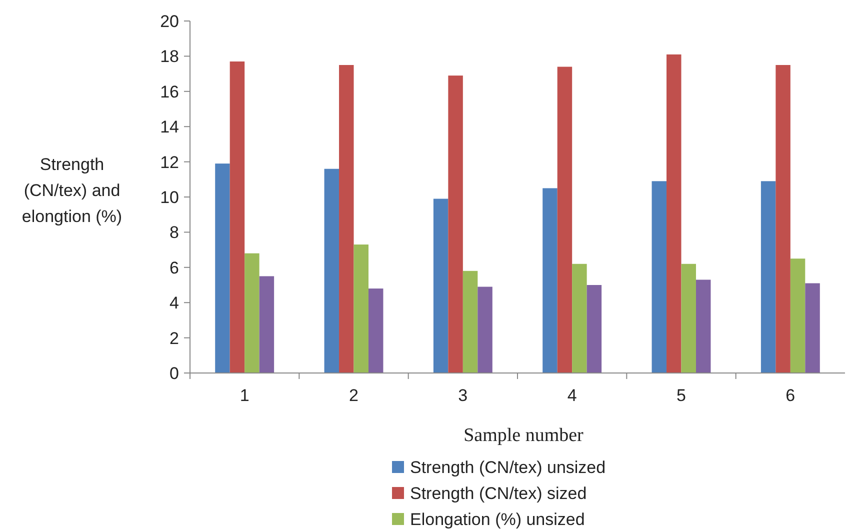  Describe the element at coordinates (169, 92) in the screenshot. I see `y-tick-label: 16` at that location.